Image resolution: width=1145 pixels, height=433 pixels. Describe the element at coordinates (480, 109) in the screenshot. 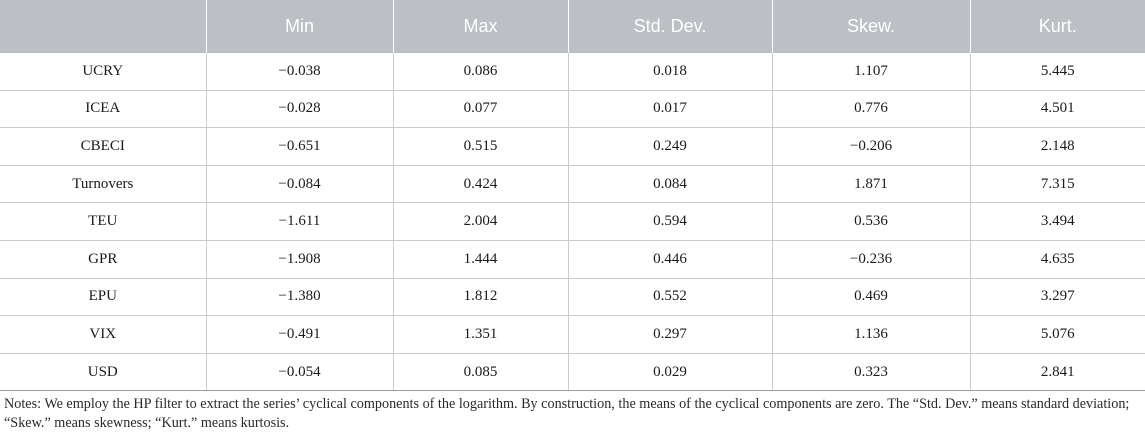

I see `cell-max: 0.077` at that location.